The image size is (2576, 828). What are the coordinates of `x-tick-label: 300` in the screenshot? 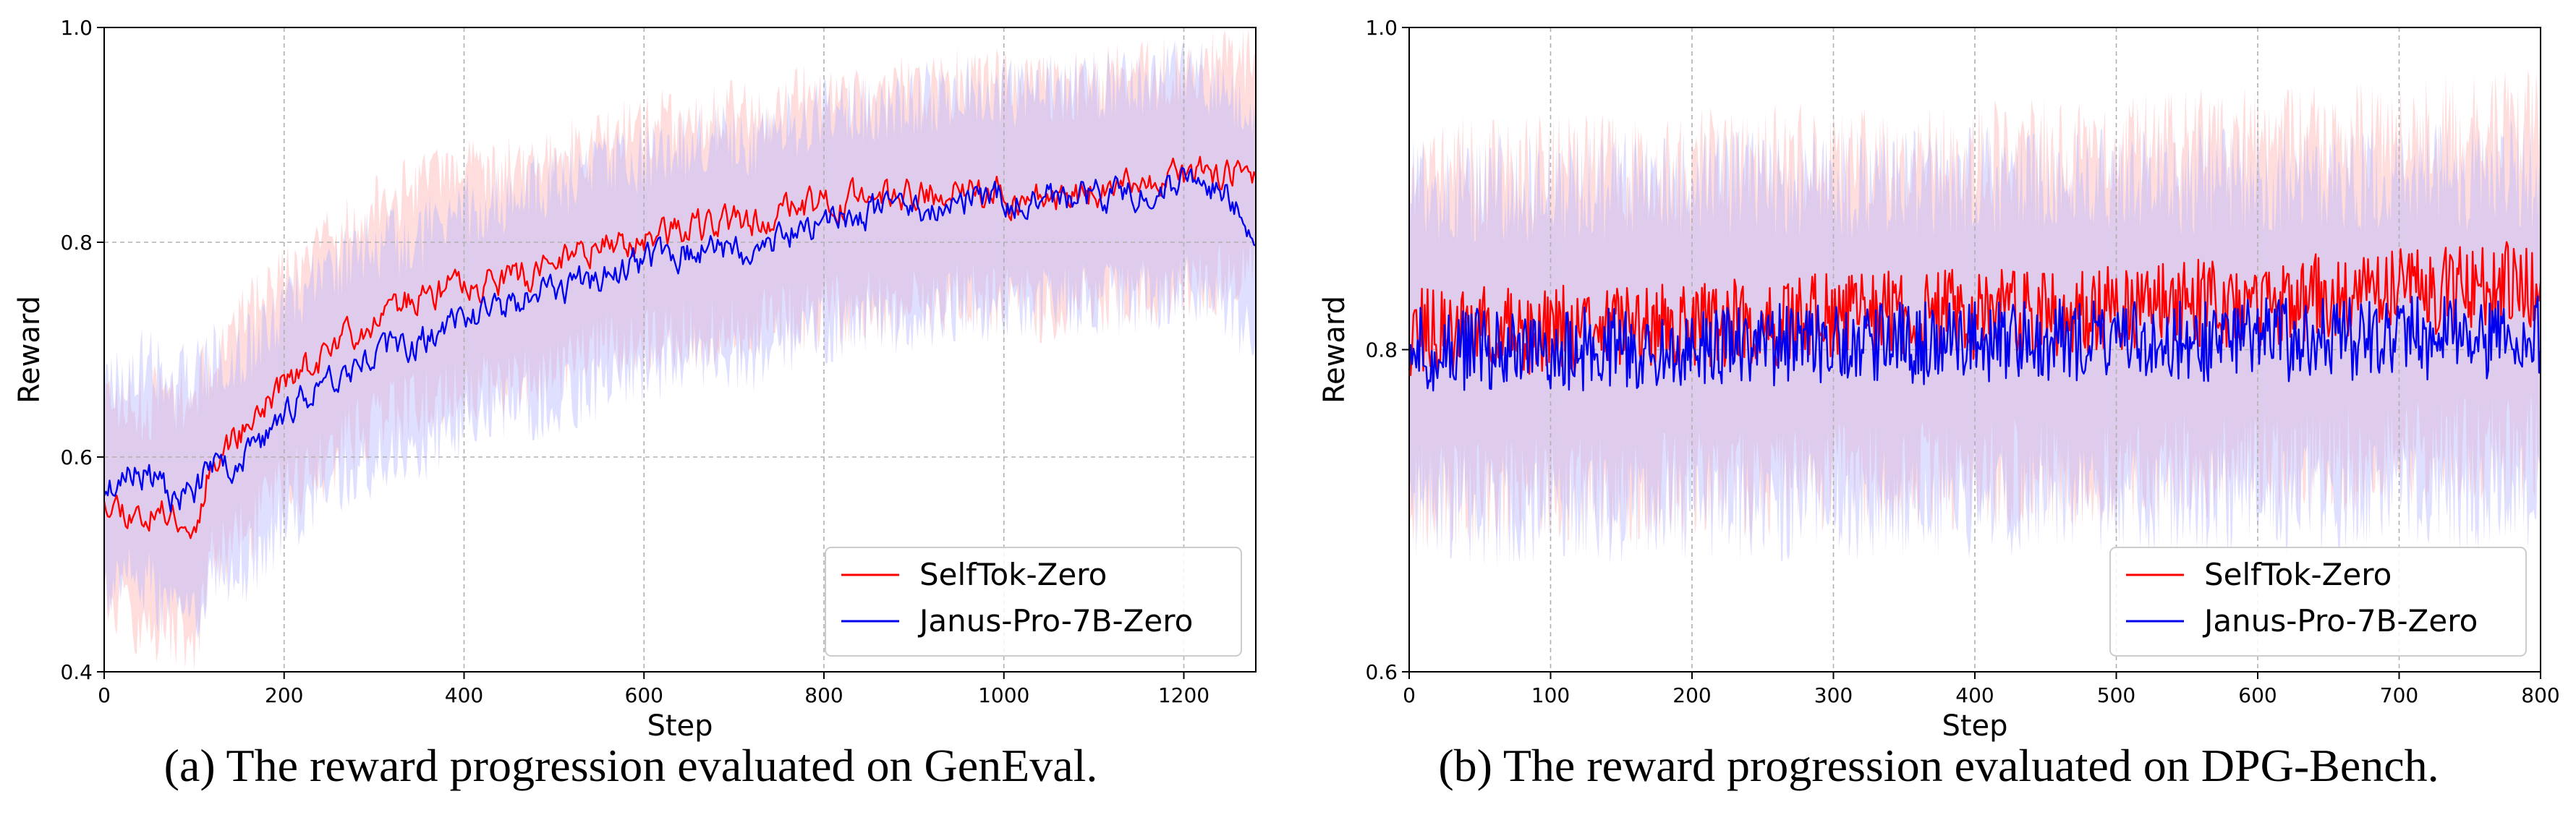 It's located at (1833, 695).